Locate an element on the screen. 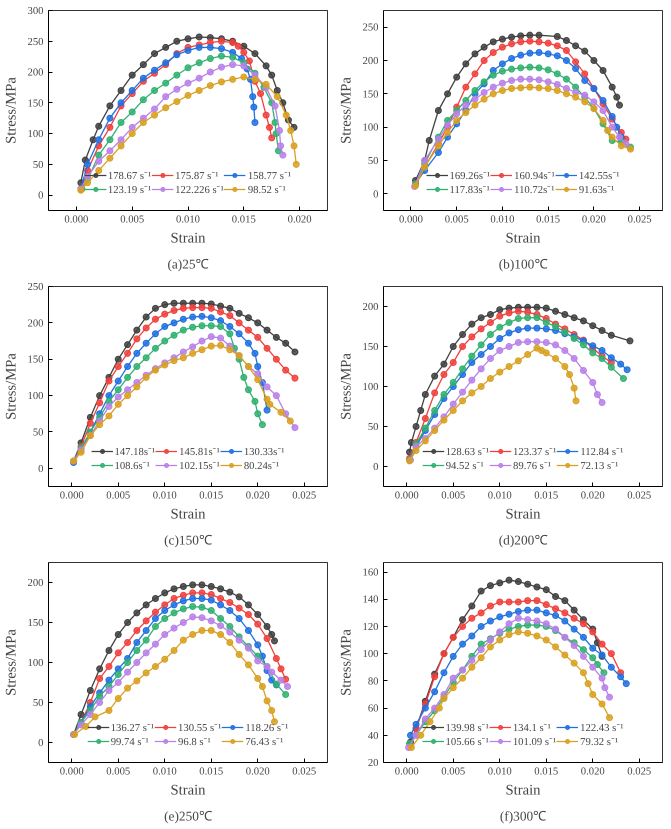 The image size is (671, 829). text: (d)200℃ is located at coordinates (523, 540).